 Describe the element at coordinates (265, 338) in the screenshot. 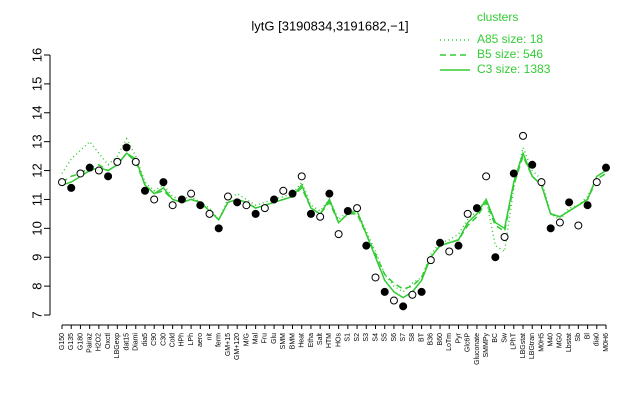

I see `x-tick-label: Fru` at that location.